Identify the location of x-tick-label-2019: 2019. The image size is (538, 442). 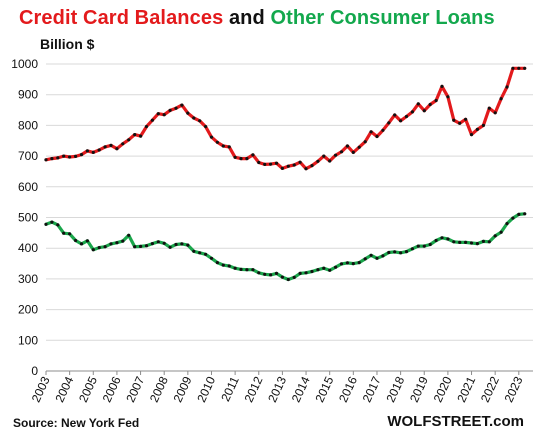
(419, 389).